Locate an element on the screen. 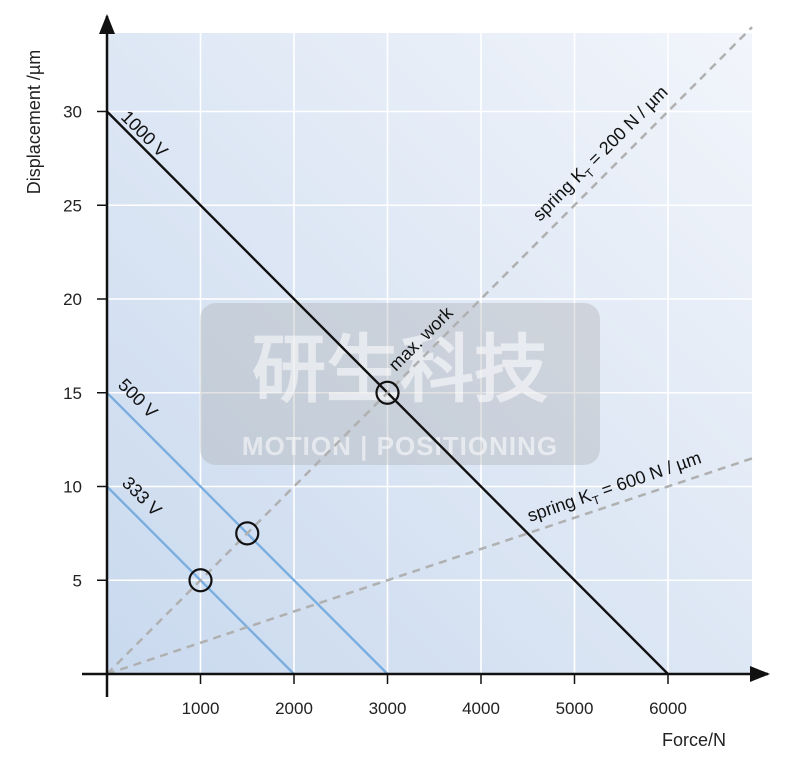 The width and height of the screenshot is (800, 767). y-tick-label: 5 is located at coordinates (77, 580).